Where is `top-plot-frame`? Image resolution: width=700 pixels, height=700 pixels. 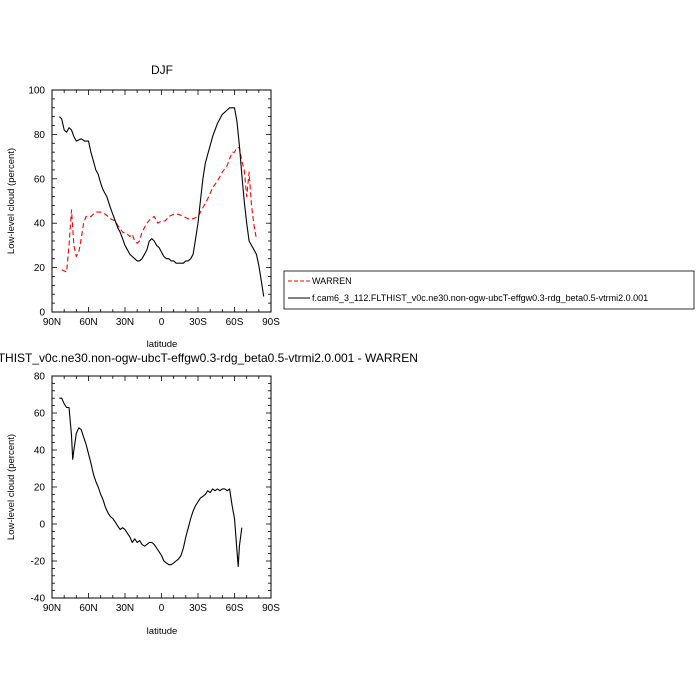 top-plot-frame is located at coordinates (161, 201).